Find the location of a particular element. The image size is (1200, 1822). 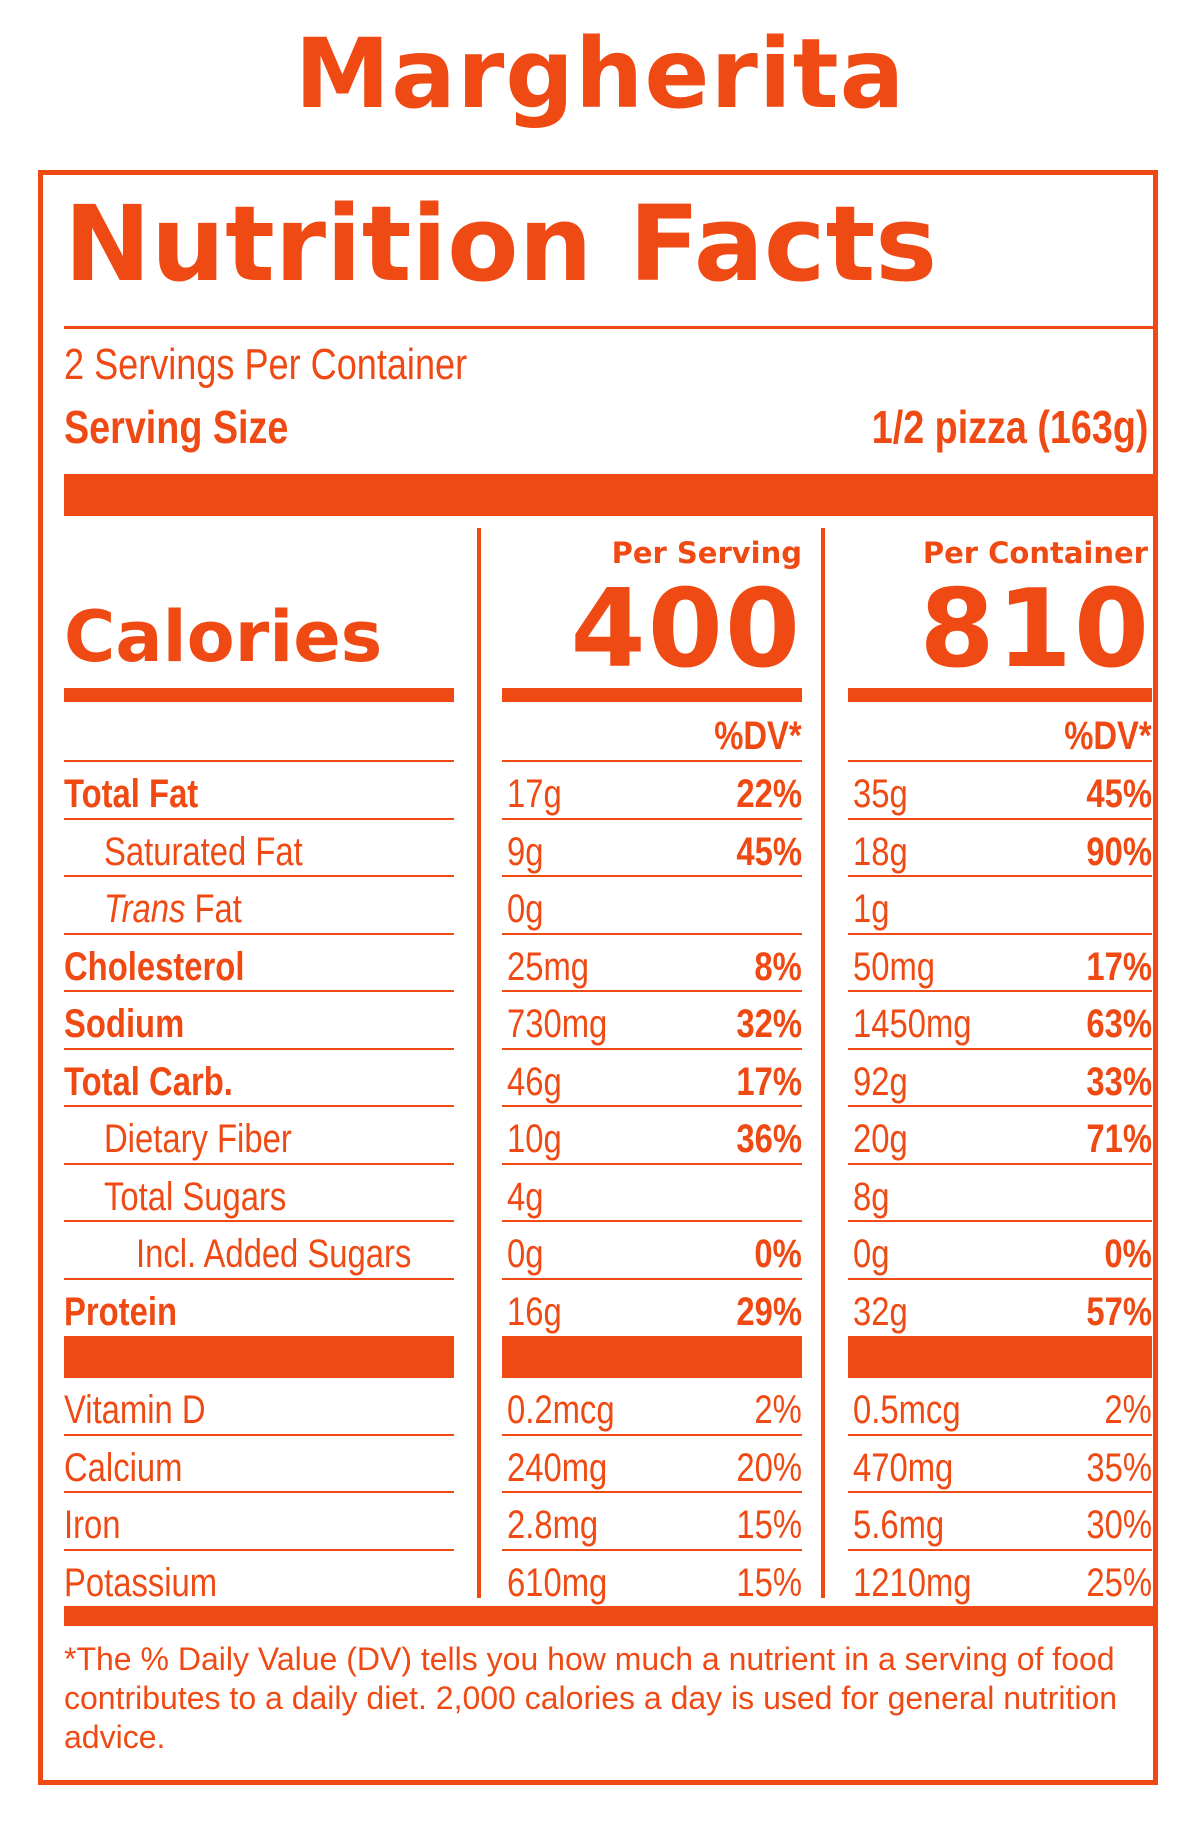

nutrient-label: Protein is located at coordinates (133, 1312).